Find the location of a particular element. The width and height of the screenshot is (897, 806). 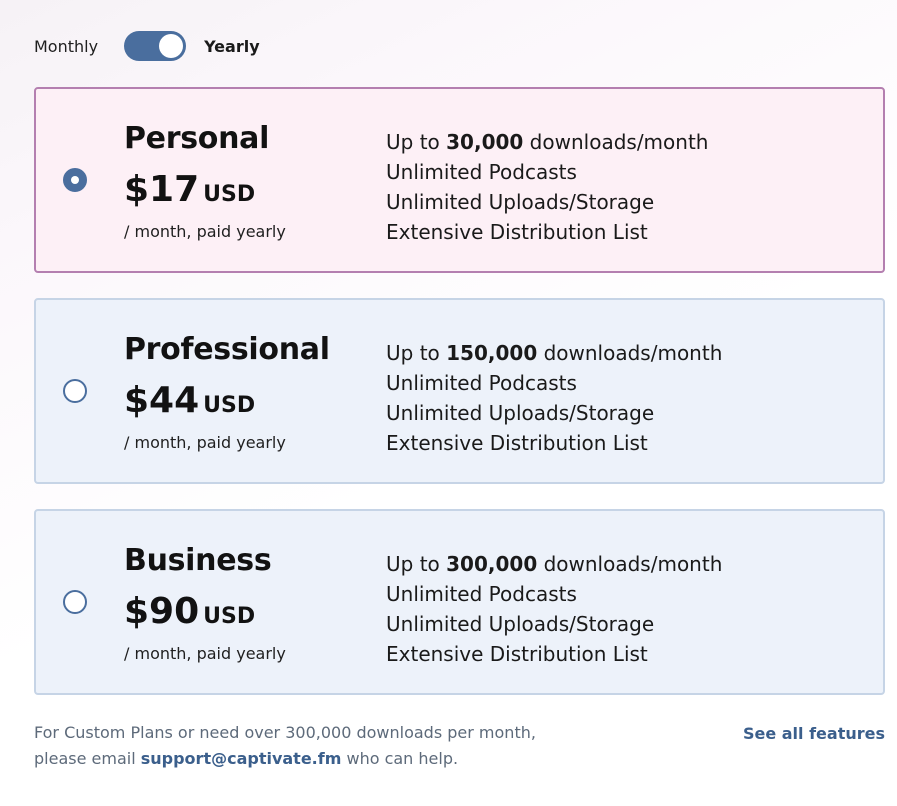

feature-downloads: Up to 150,000 downloads/month is located at coordinates (554, 353).